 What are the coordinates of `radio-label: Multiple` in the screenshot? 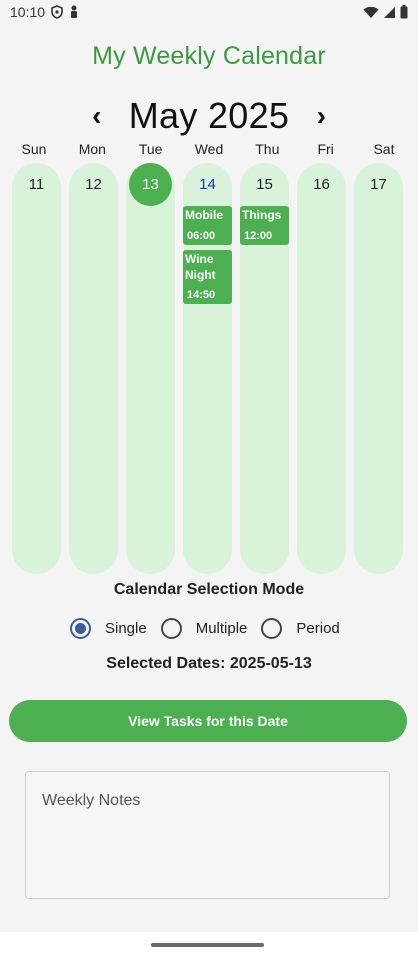 It's located at (221, 628).